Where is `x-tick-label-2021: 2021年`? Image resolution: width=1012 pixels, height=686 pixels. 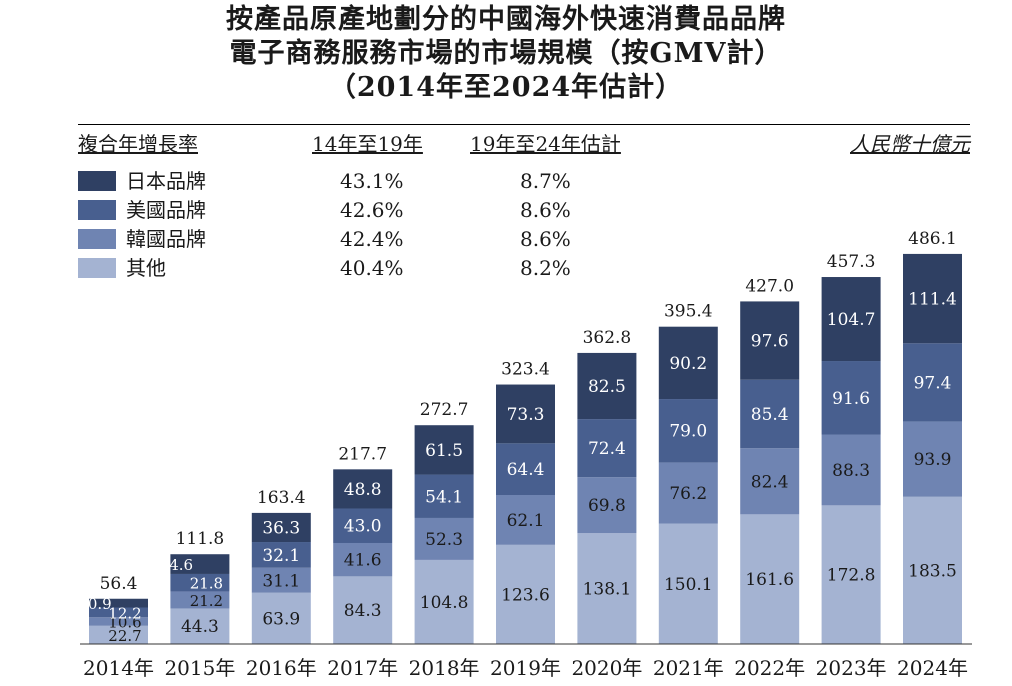
x-tick-label-2021: 2021年 is located at coordinates (688, 668).